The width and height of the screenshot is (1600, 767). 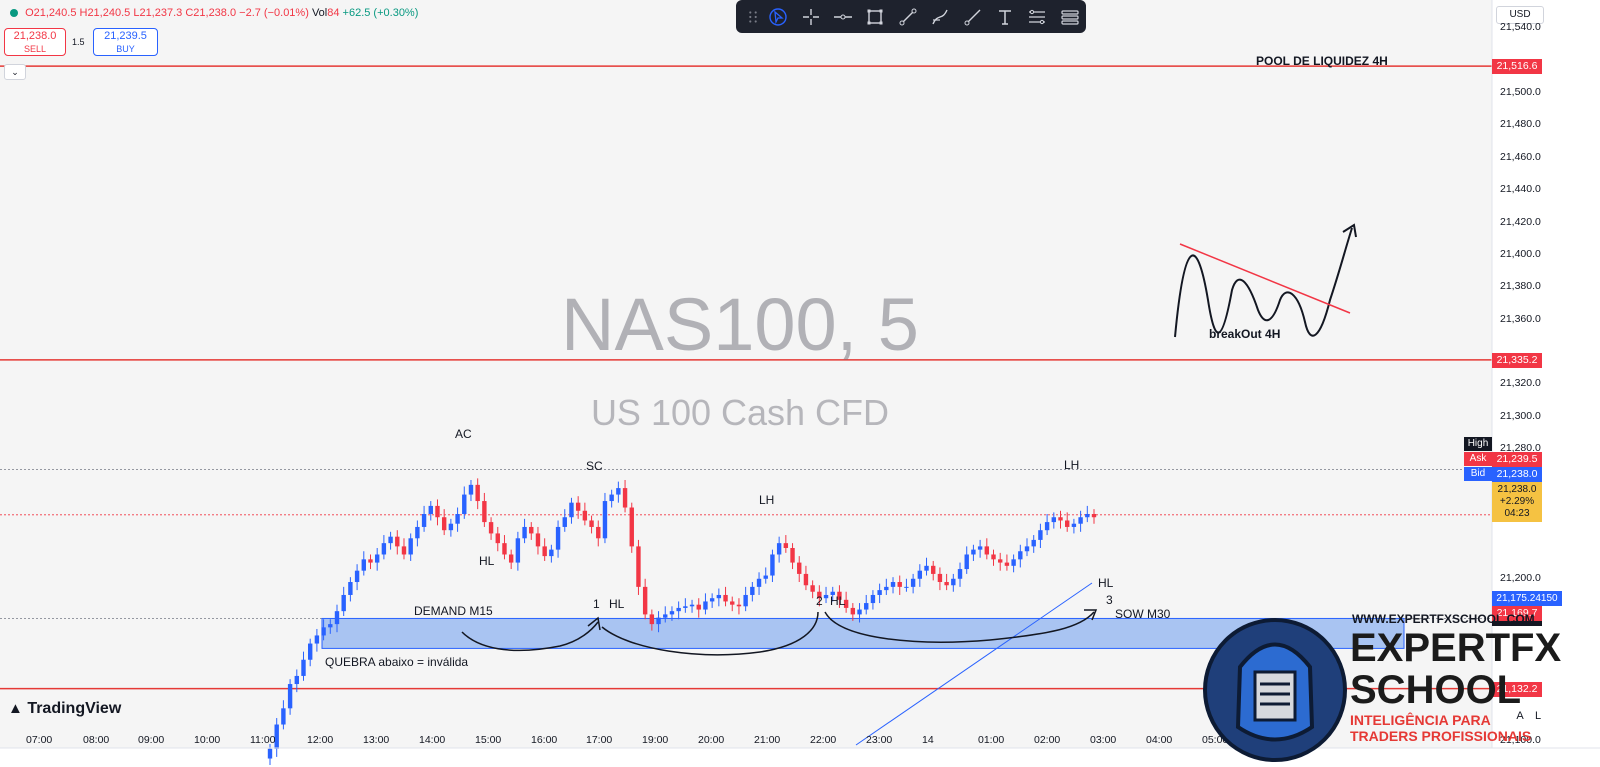 What do you see at coordinates (35, 42) in the screenshot?
I see `sell-button: 21,238.0 SELL` at bounding box center [35, 42].